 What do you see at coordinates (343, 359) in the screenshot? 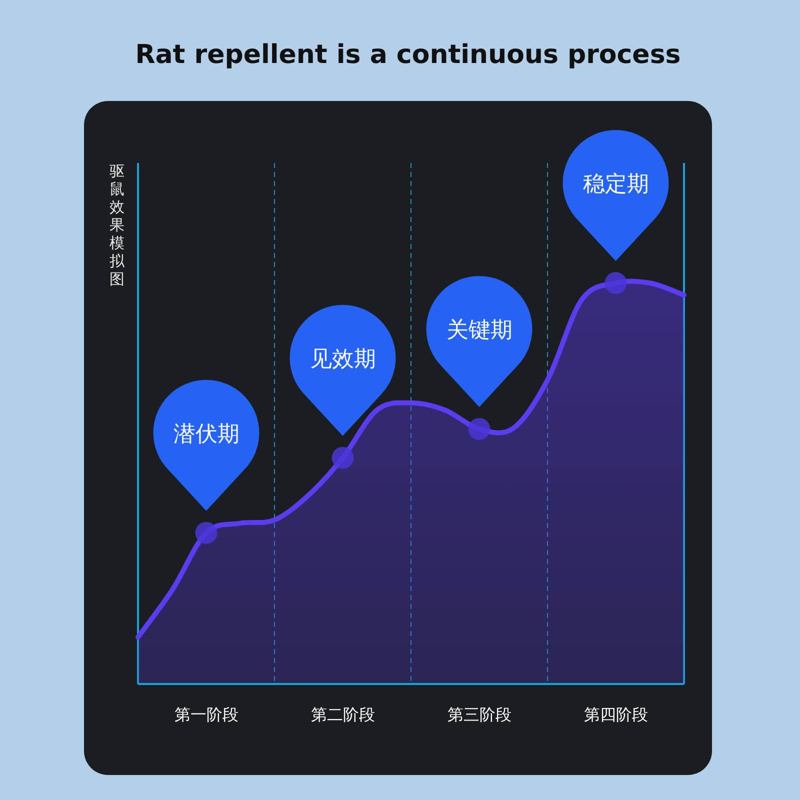
I see `annotation: 见效期` at bounding box center [343, 359].